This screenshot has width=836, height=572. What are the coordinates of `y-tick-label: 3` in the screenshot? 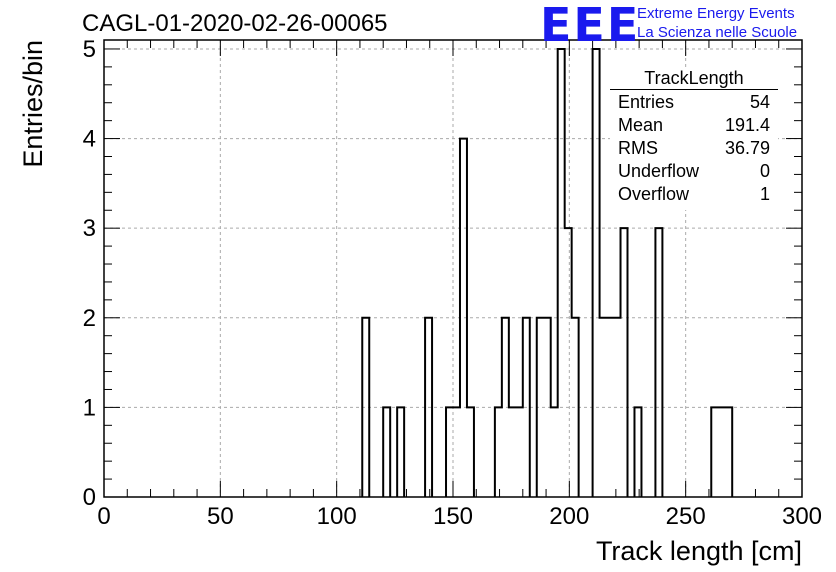 It's located at (89, 228).